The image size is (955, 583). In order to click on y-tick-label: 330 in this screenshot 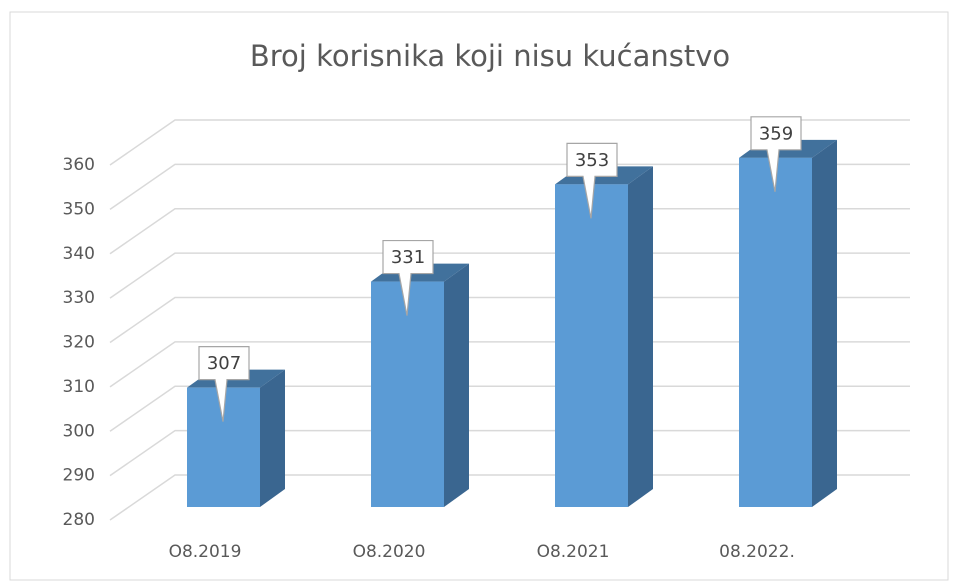, I will do `click(79, 298)`.